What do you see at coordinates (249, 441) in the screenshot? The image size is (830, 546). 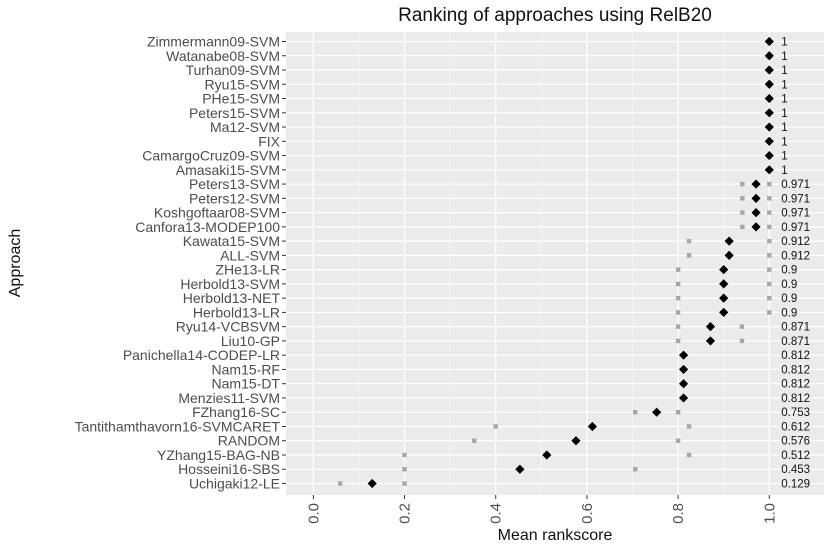 I see `y-tick-label: RANDOM` at bounding box center [249, 441].